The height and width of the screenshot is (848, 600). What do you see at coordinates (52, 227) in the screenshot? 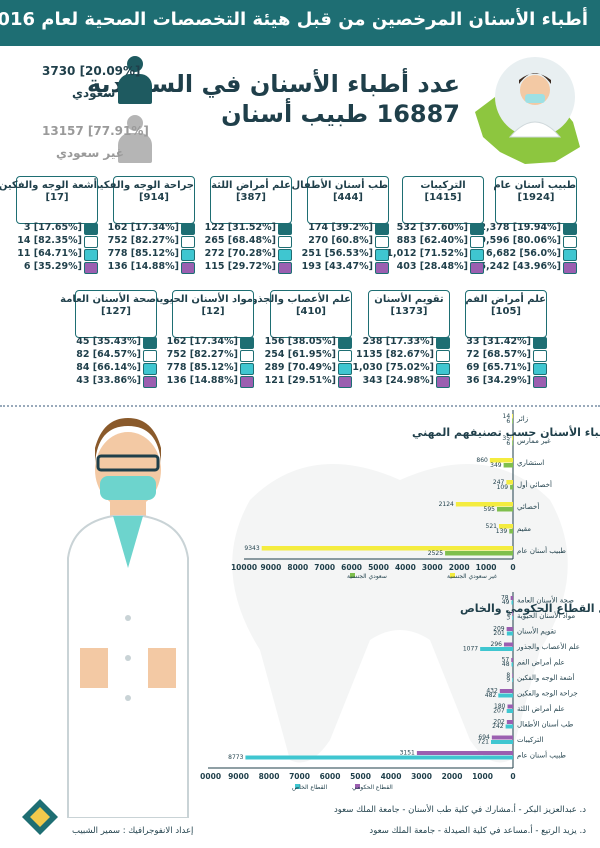
I see `breakdown-value: 3 [17.65%]` at bounding box center [52, 227].